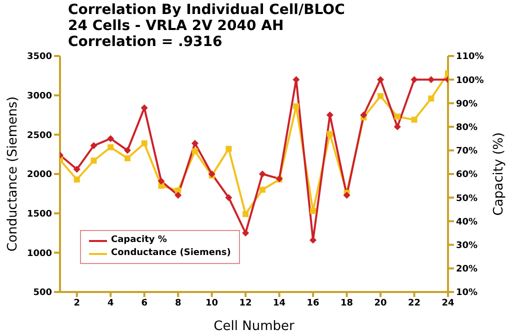  What do you see at coordinates (77, 303) in the screenshot?
I see `x-tick-label: 2` at bounding box center [77, 303].